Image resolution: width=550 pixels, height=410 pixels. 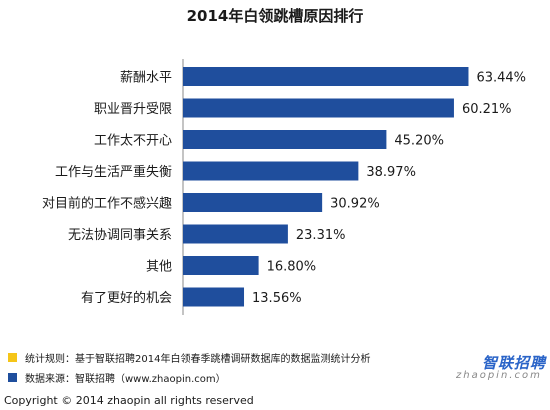 What do you see at coordinates (133, 141) in the screenshot?
I see `category-label: 工作太不开心` at bounding box center [133, 141].